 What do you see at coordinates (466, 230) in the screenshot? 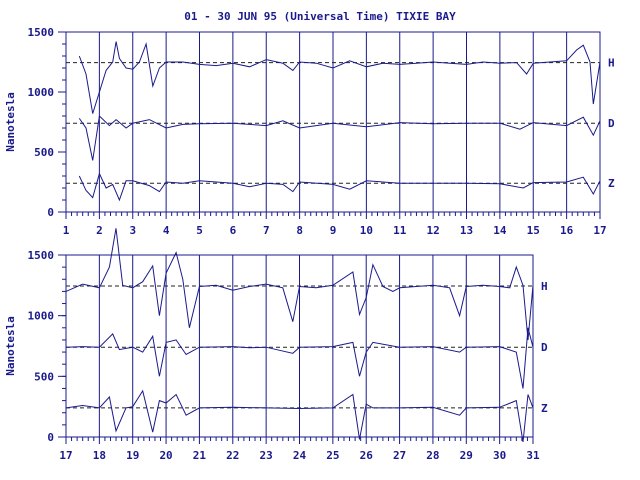
I see `x-tick-label: 13` at bounding box center [466, 230].